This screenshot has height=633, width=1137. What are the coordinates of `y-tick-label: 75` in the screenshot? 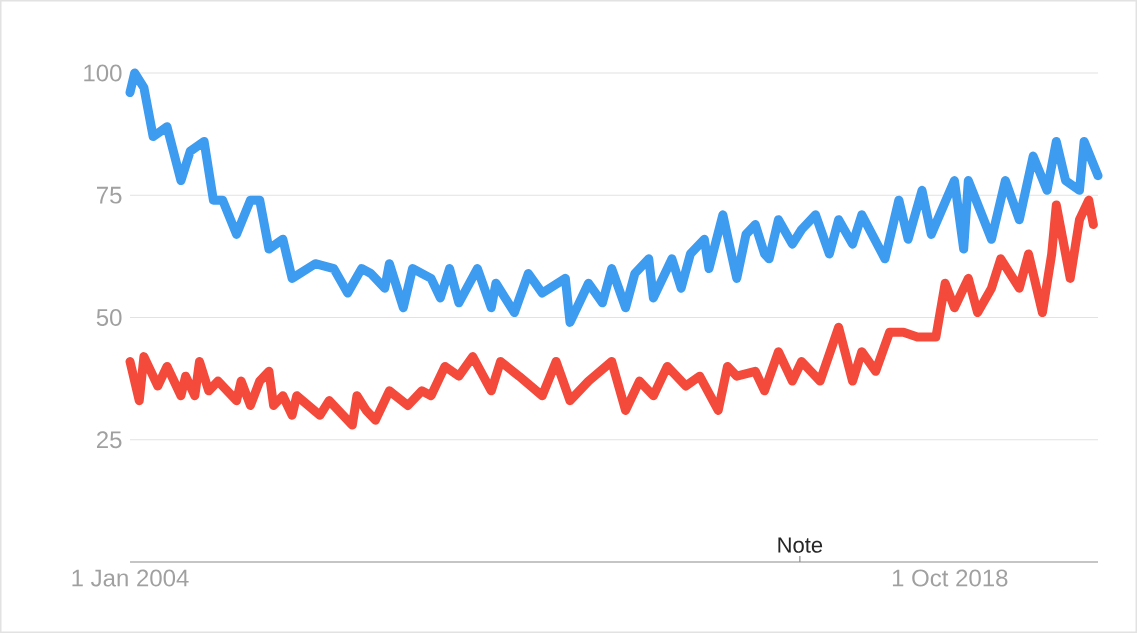 It's located at (109, 195).